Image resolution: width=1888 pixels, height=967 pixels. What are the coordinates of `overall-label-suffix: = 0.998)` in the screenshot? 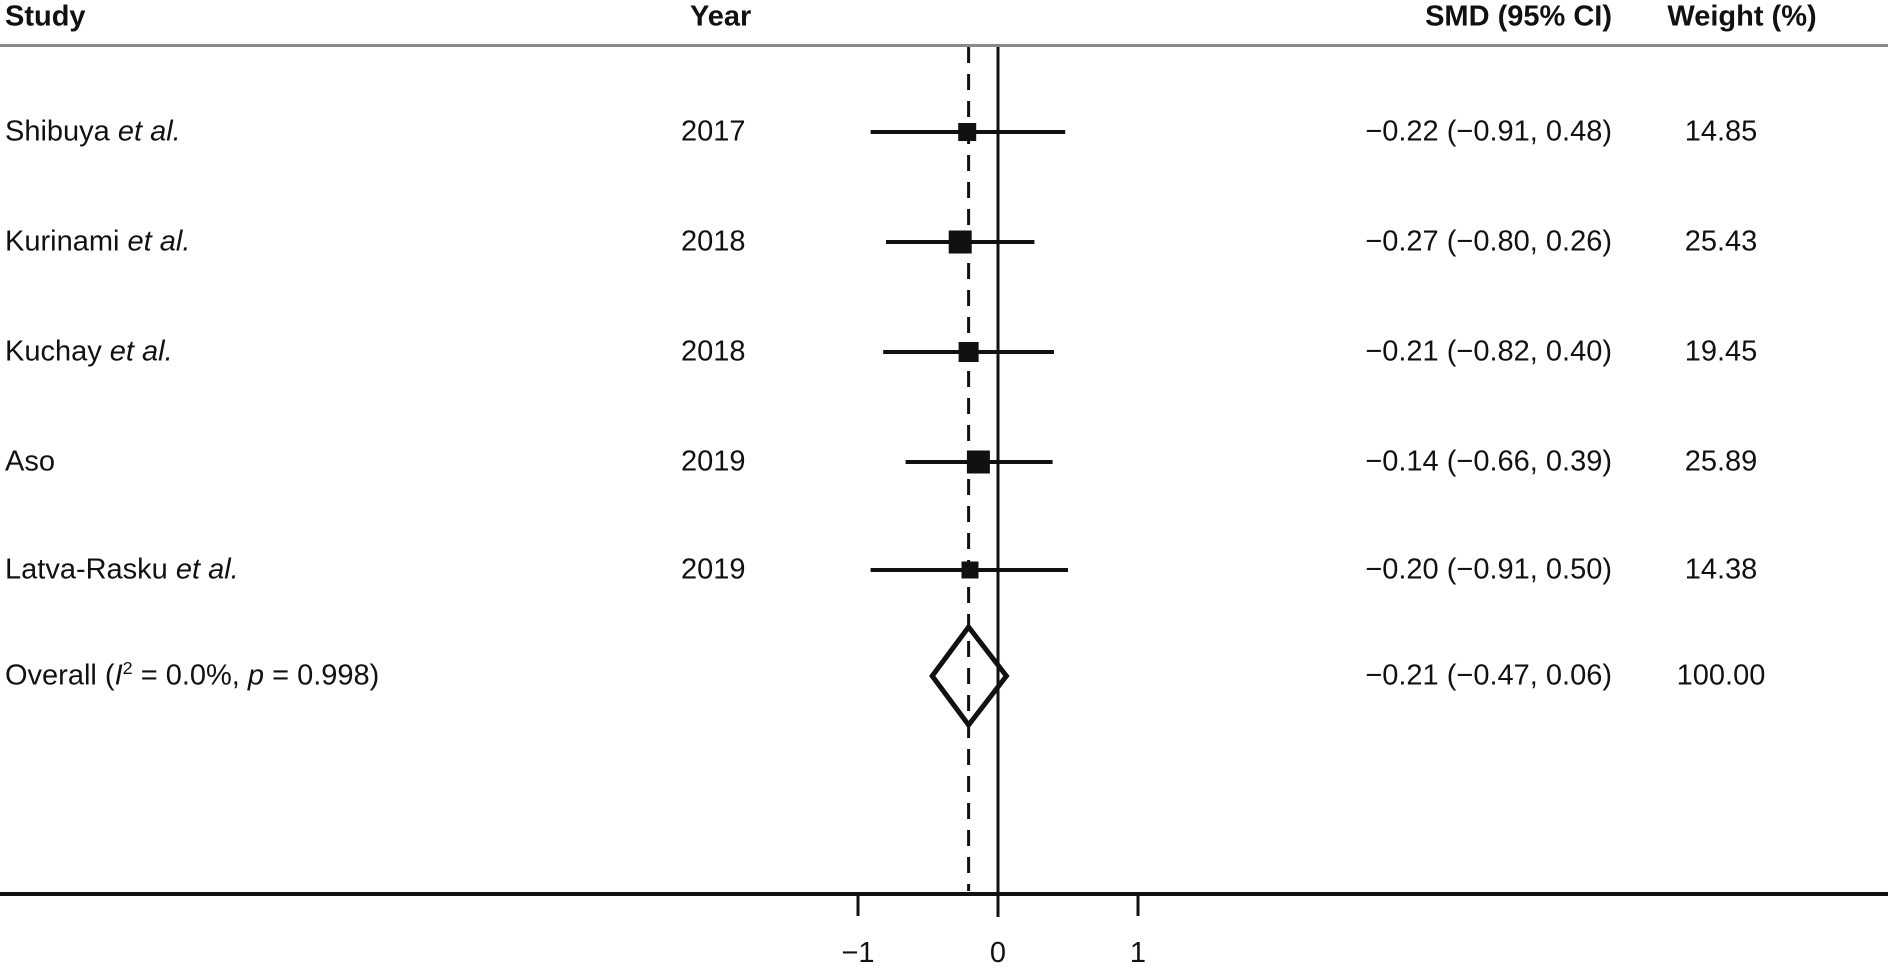 It's located at (322, 675).